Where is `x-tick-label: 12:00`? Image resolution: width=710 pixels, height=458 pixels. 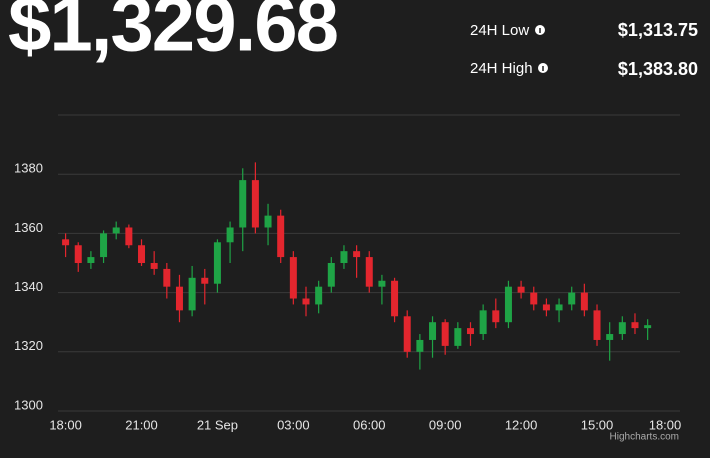
x-tick-label: 12:00 is located at coordinates (521, 424).